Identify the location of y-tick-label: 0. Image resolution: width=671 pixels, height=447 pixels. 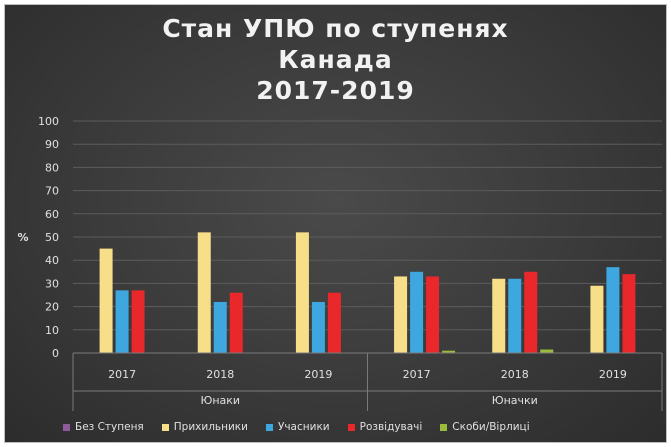
(55, 353).